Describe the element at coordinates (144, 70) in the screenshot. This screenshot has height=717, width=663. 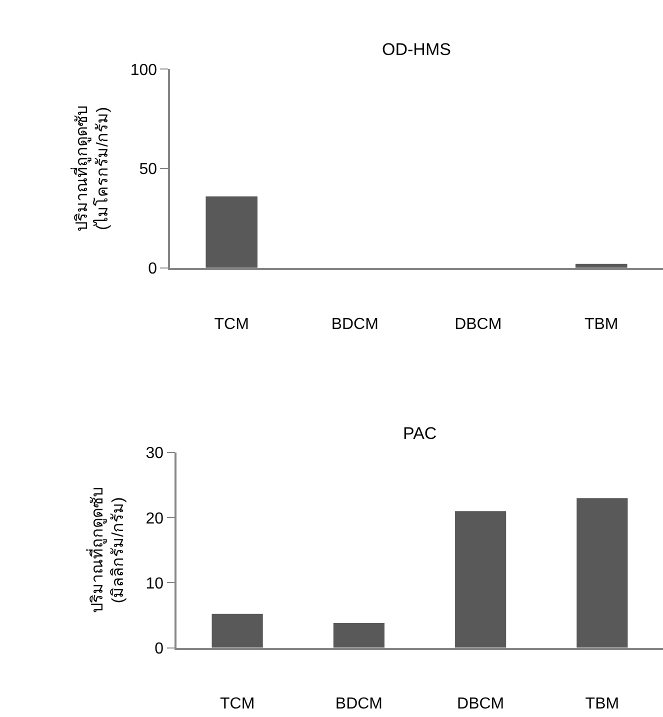
I see `y-tick-label: 100` at that location.